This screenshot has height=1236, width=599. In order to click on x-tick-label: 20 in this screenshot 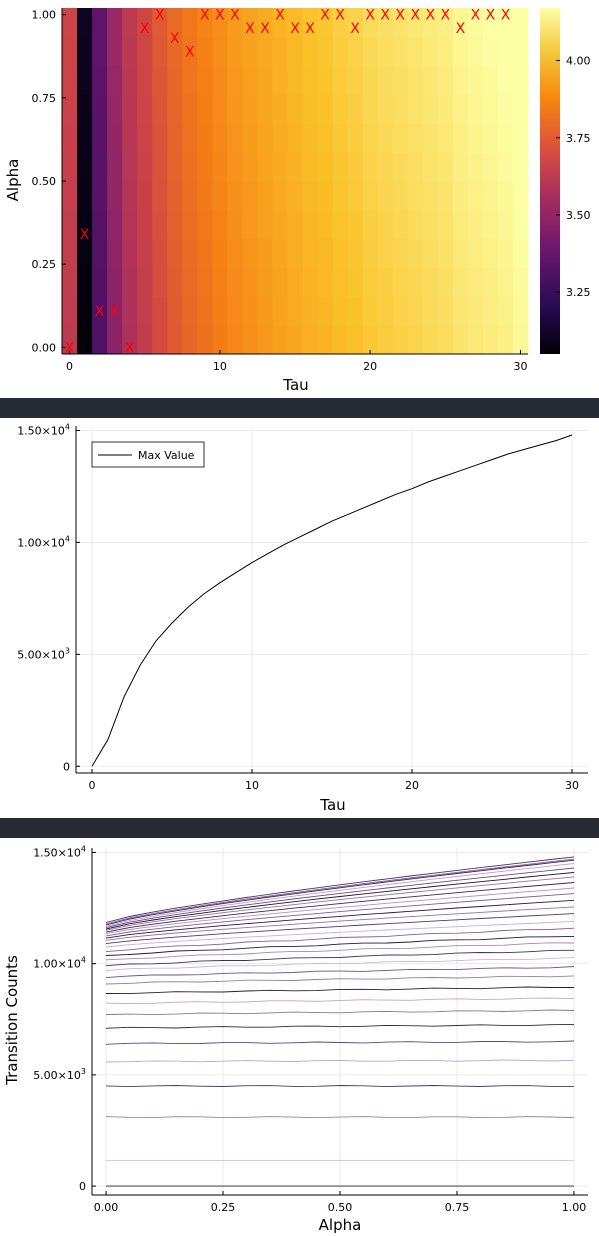, I will do `click(370, 366)`.